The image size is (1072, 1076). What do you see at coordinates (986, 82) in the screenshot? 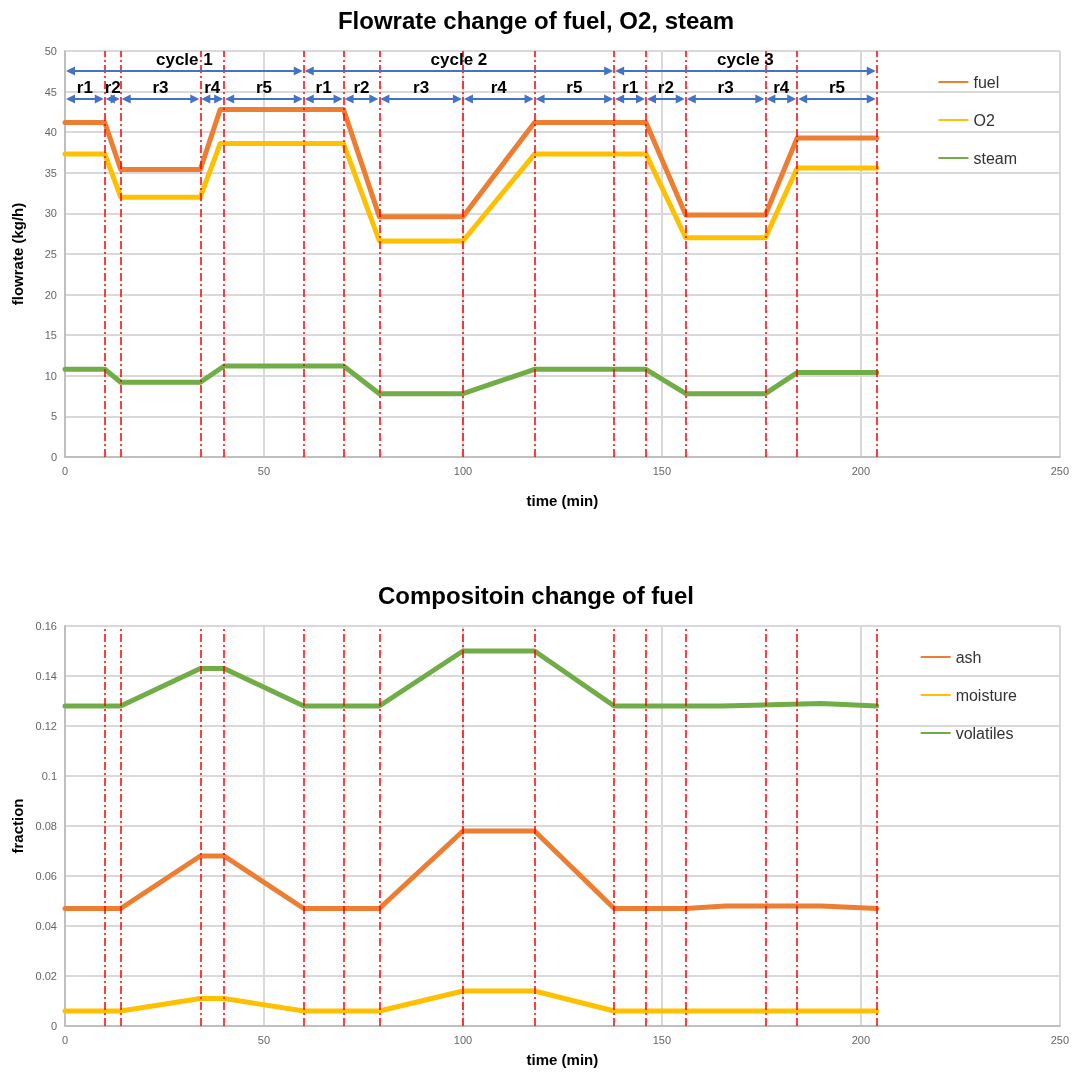
I see `legend-label: fuel` at bounding box center [986, 82].